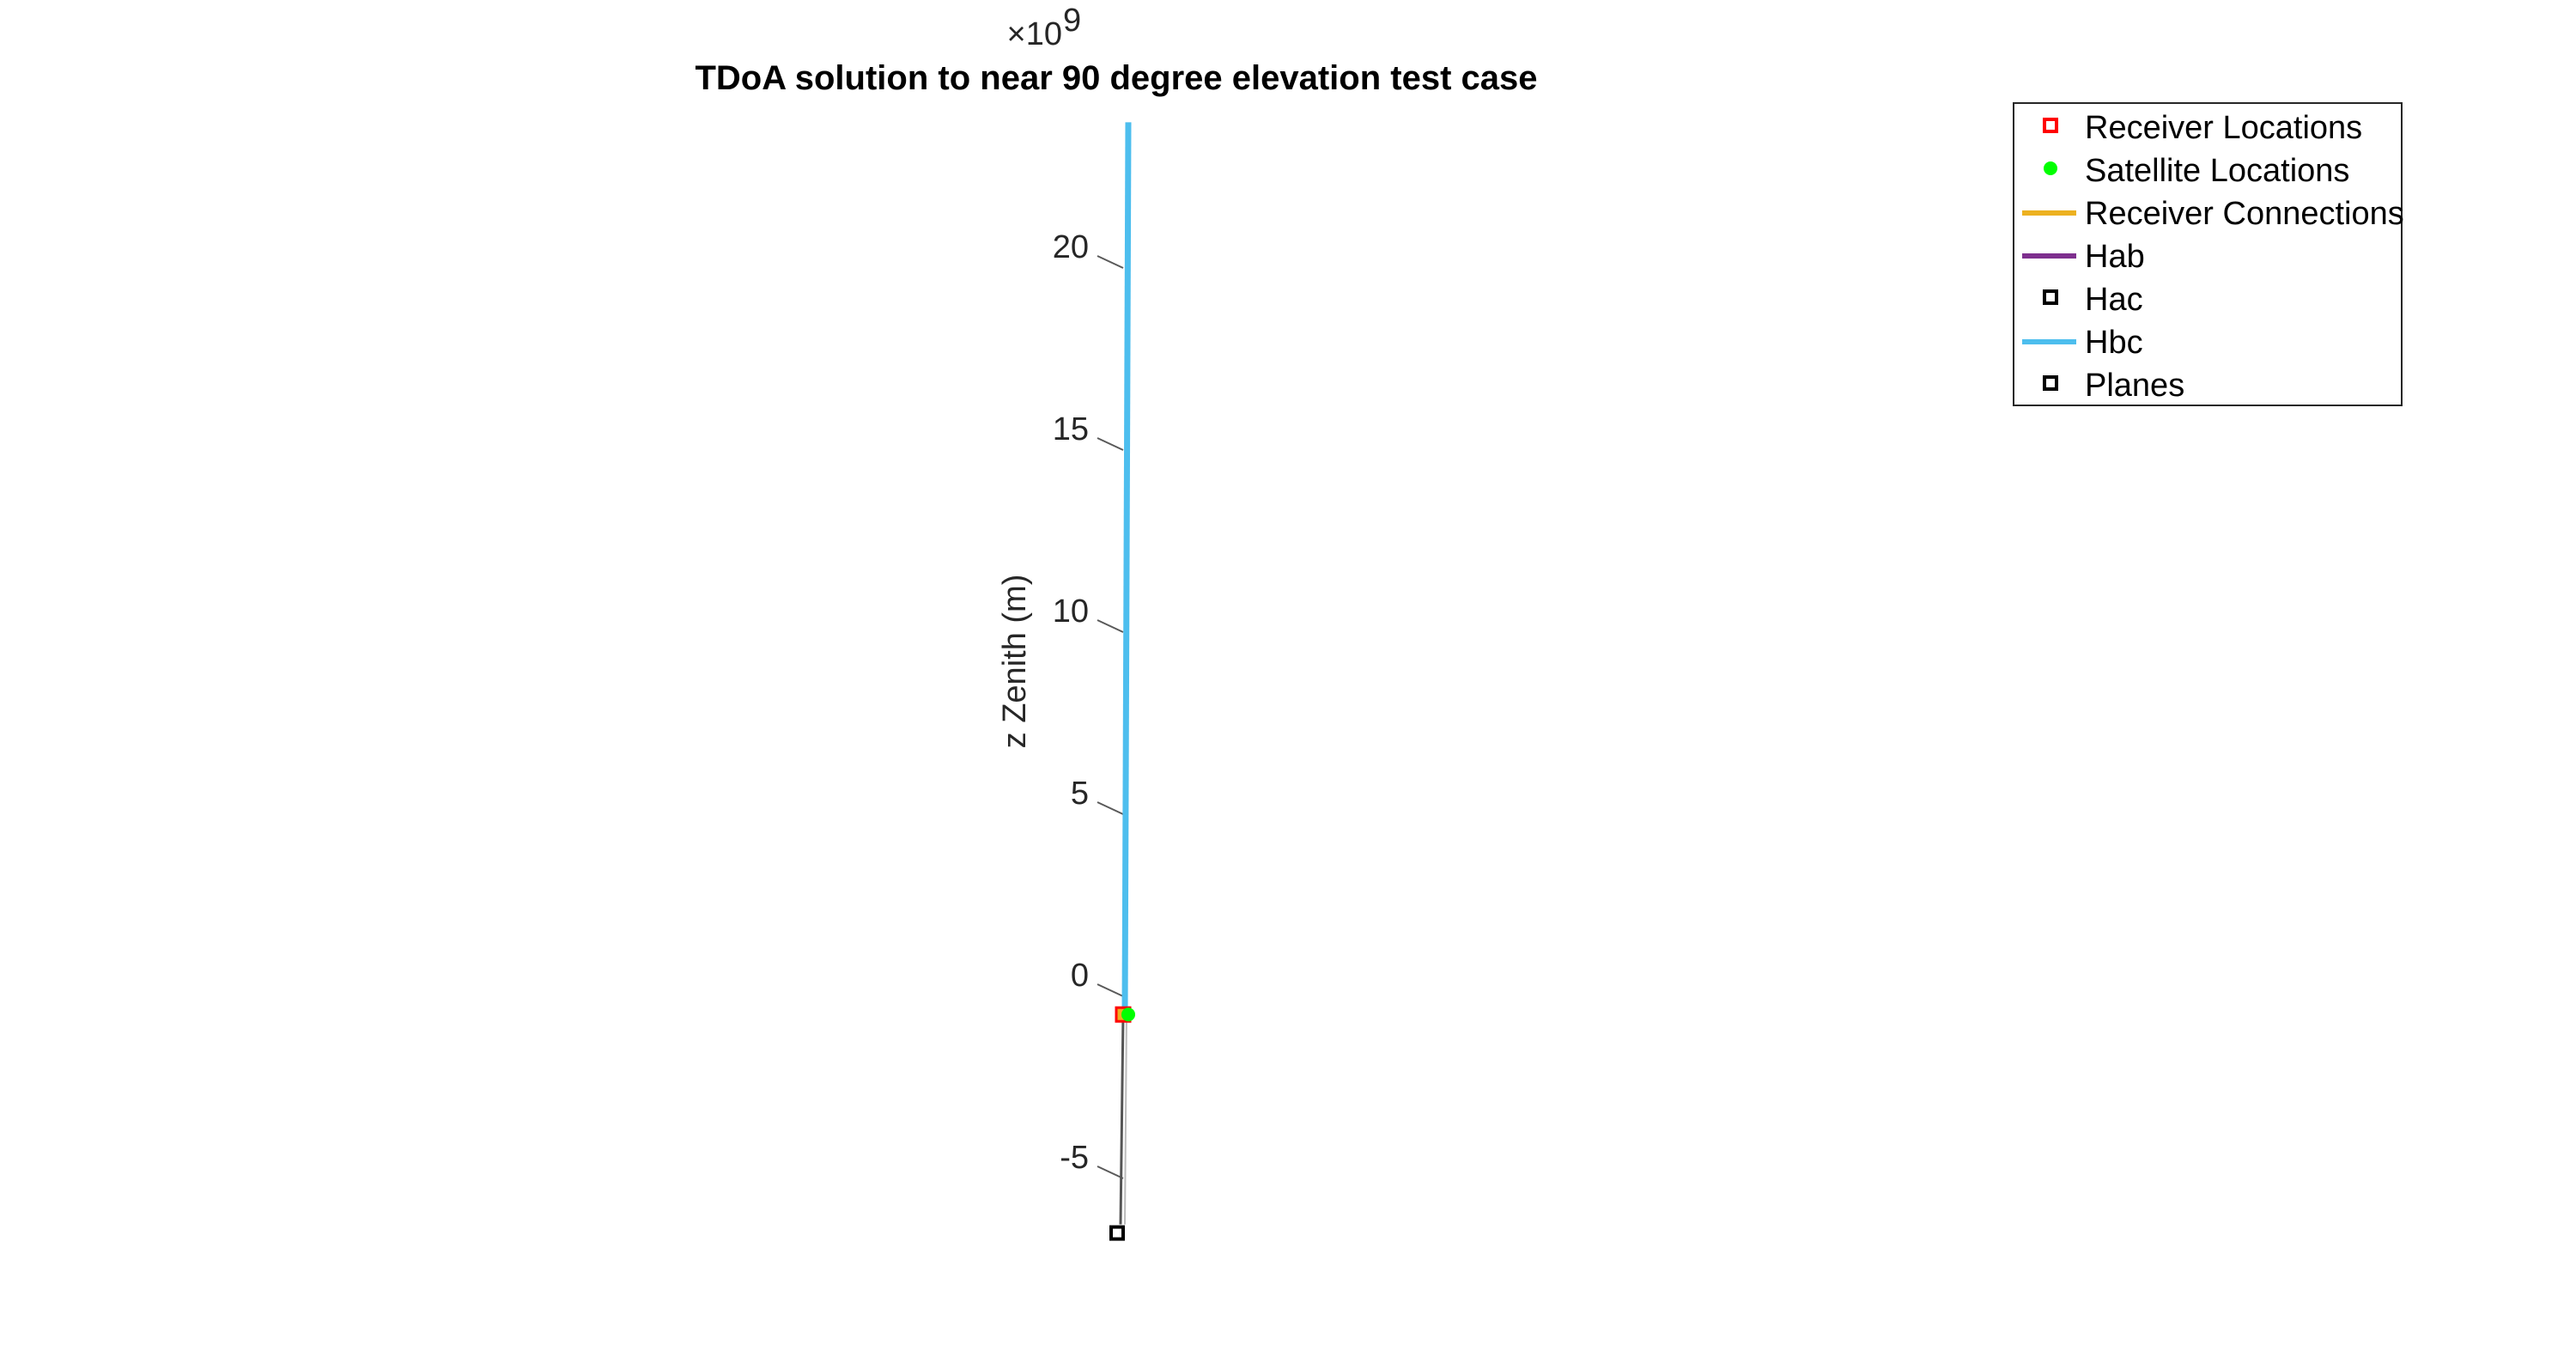  I want to click on legend-entry: Satellite Locations, so click(2196, 171).